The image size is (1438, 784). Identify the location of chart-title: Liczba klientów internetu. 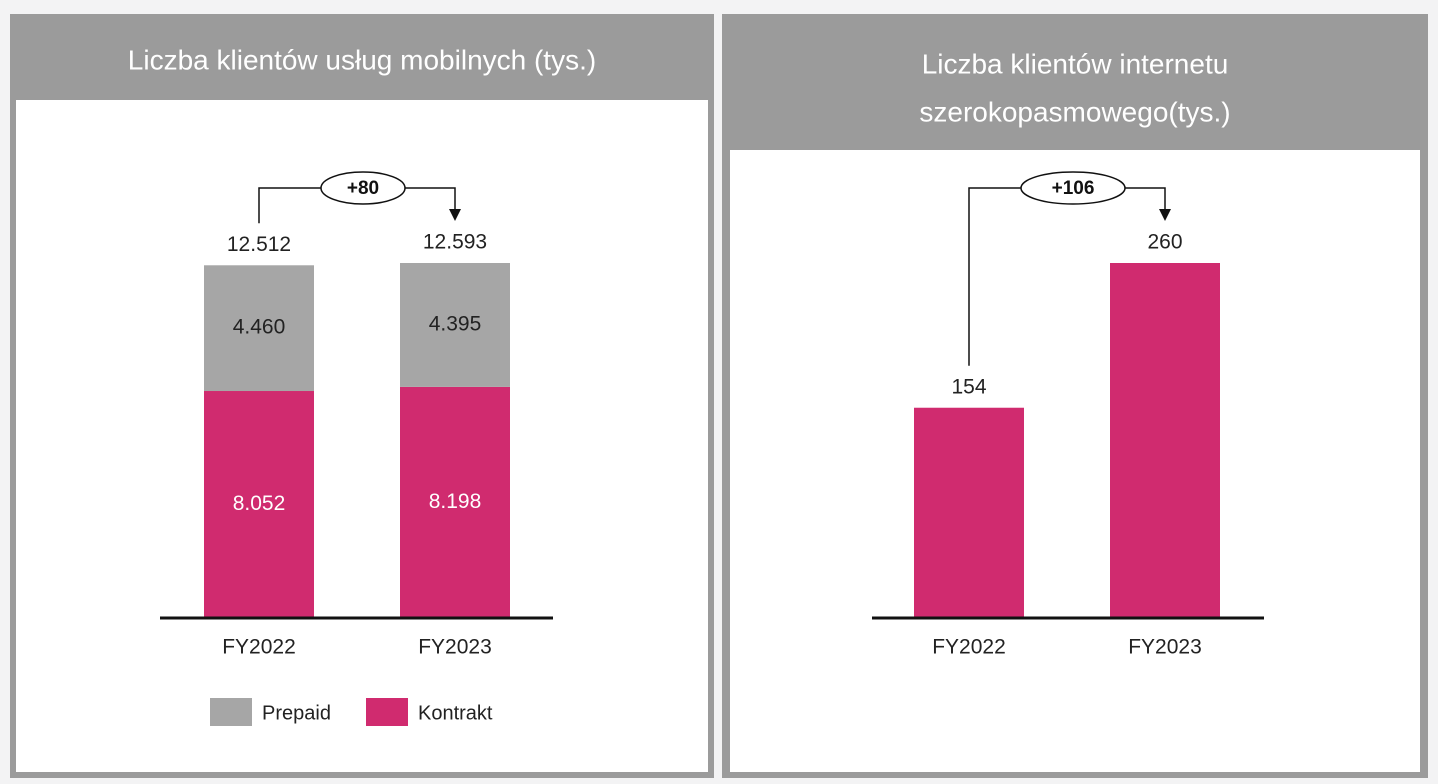
(1075, 63).